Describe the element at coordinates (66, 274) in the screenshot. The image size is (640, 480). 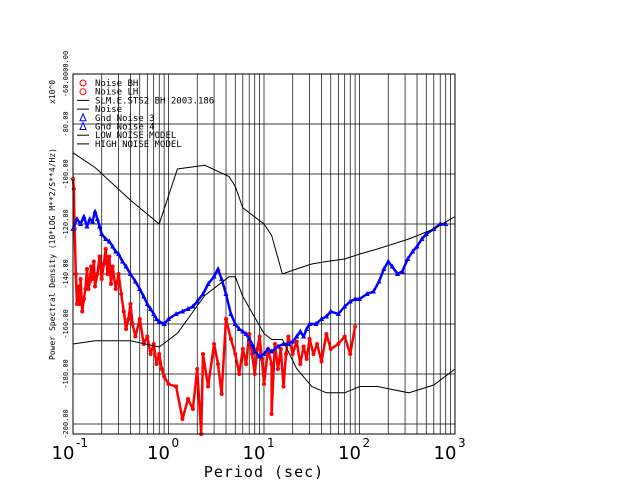
I see `y-tick-label: -140.00` at that location.